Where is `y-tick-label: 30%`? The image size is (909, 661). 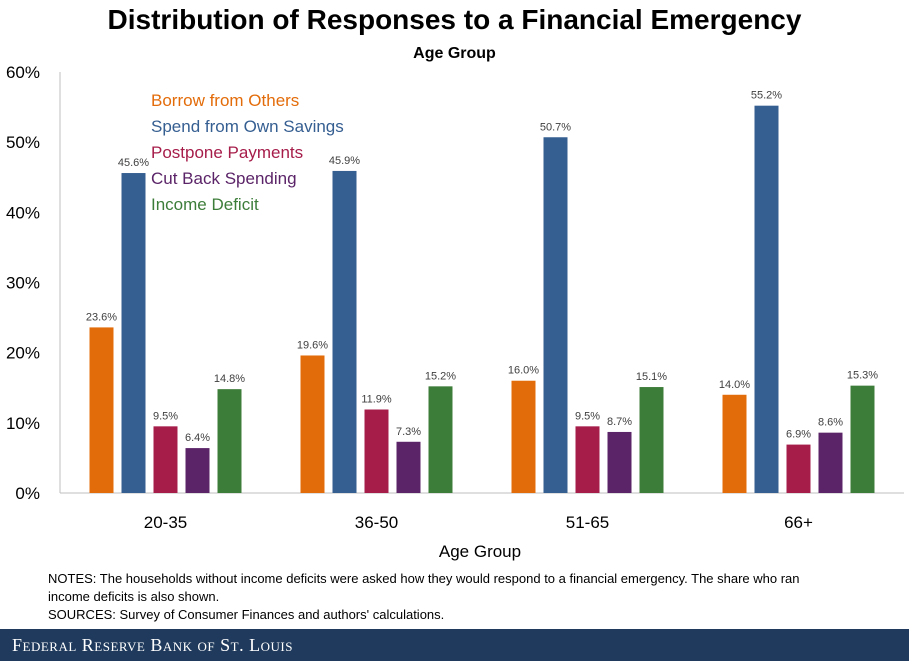
y-tick-label: 30% is located at coordinates (23, 283).